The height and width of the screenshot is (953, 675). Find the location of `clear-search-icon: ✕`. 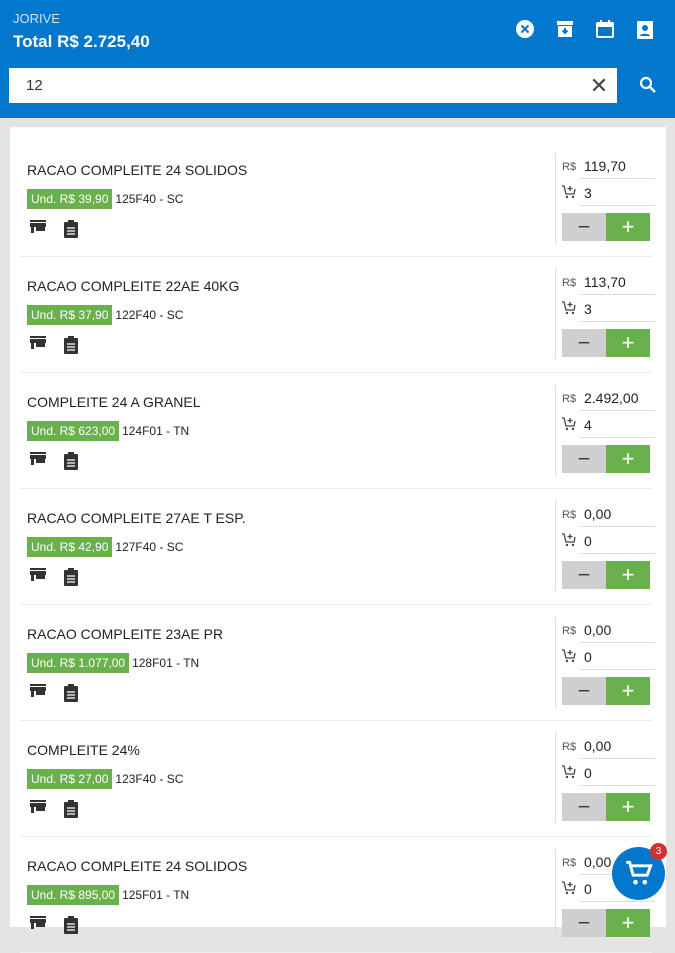

clear-search-icon: ✕ is located at coordinates (599, 85).